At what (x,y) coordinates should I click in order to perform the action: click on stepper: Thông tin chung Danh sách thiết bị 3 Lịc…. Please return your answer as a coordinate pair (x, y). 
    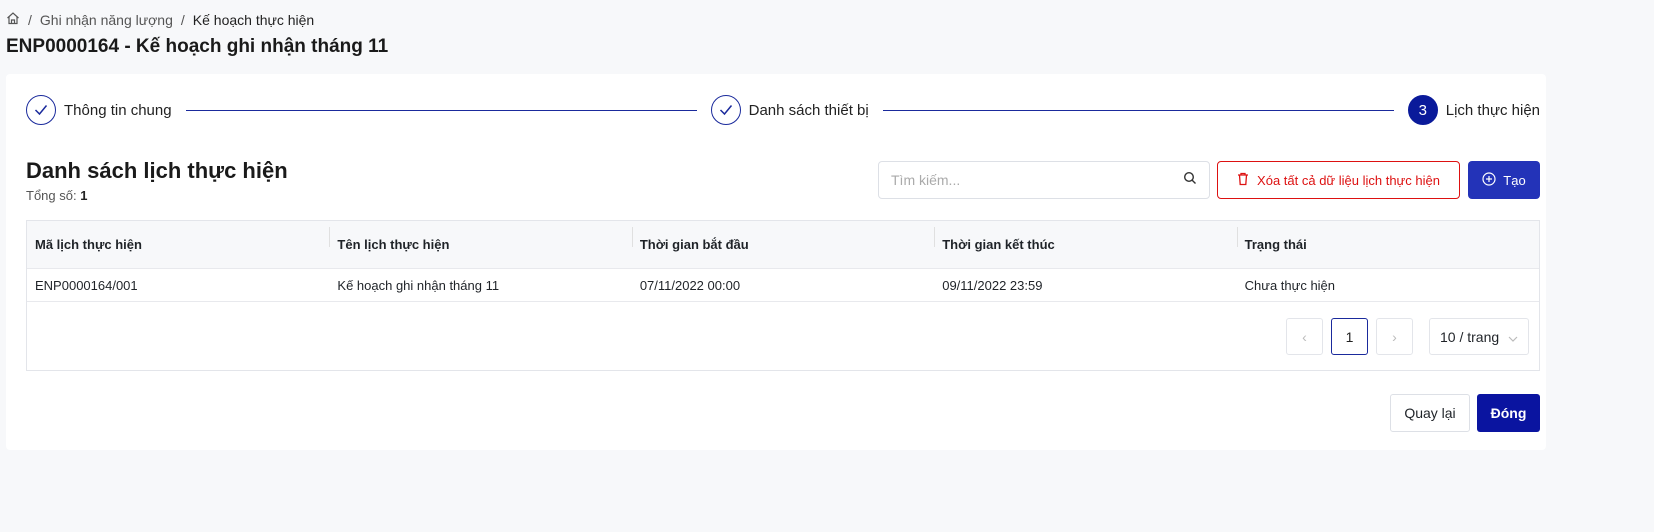
    Looking at the image, I should click on (783, 110).